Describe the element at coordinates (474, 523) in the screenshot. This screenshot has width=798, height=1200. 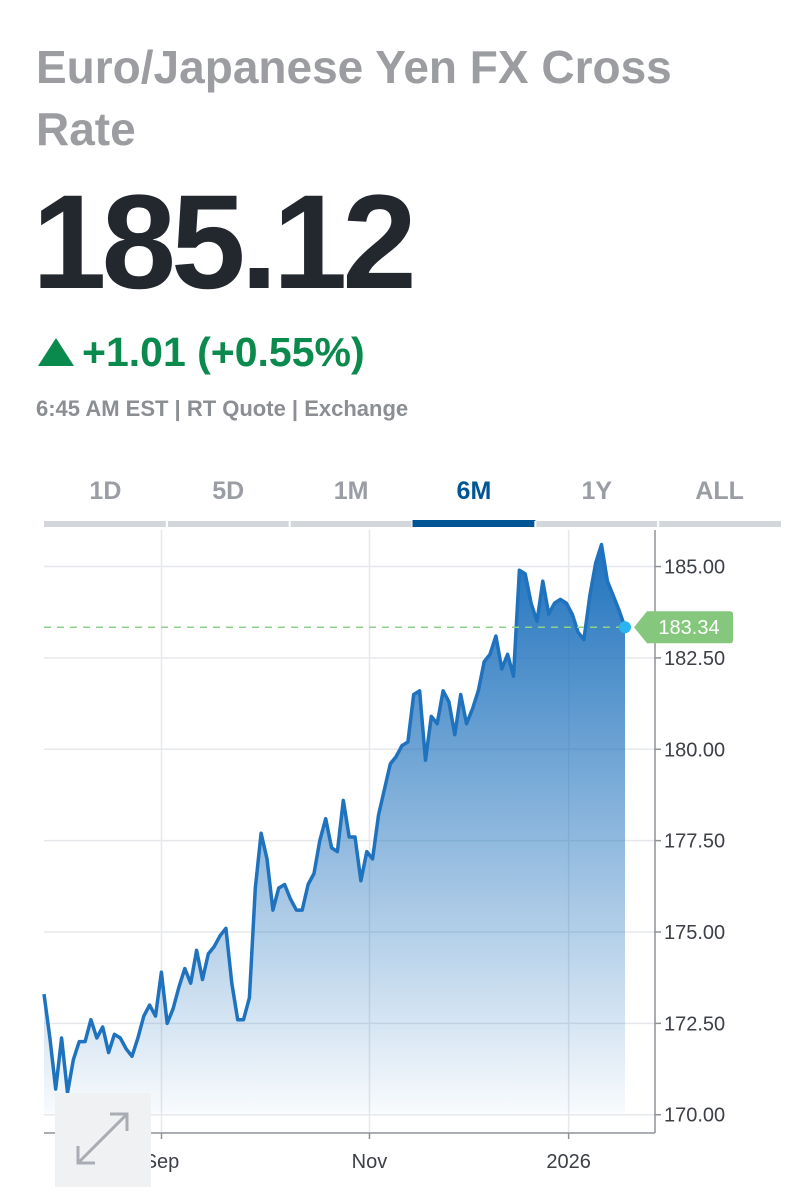
I see `tab-indicator` at that location.